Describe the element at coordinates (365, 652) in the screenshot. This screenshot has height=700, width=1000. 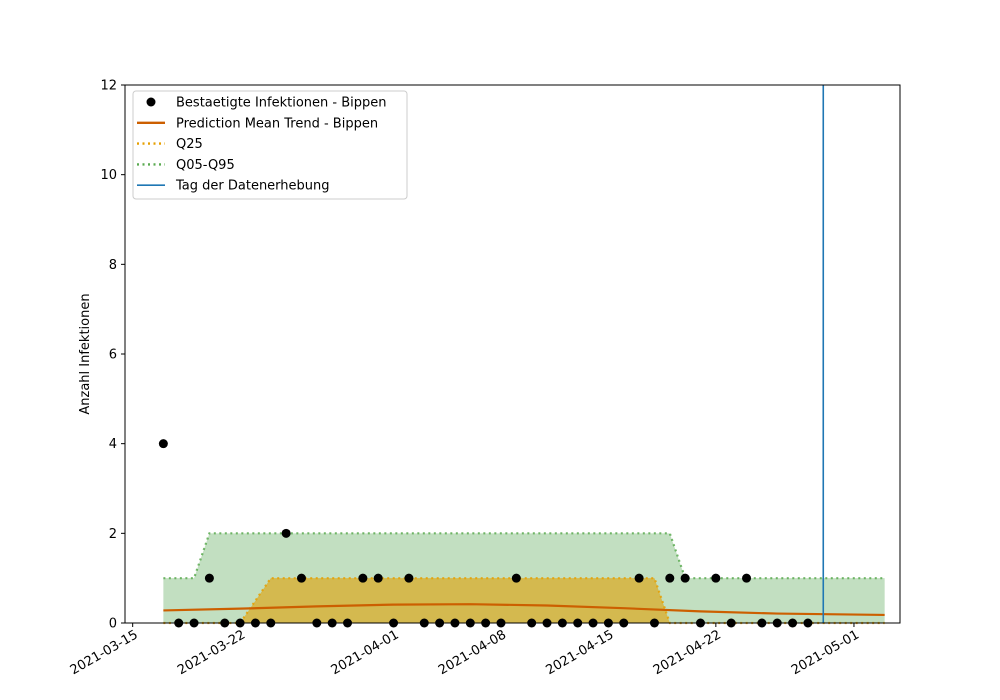
I see `x-tick-label: 2021-04-01` at that location.